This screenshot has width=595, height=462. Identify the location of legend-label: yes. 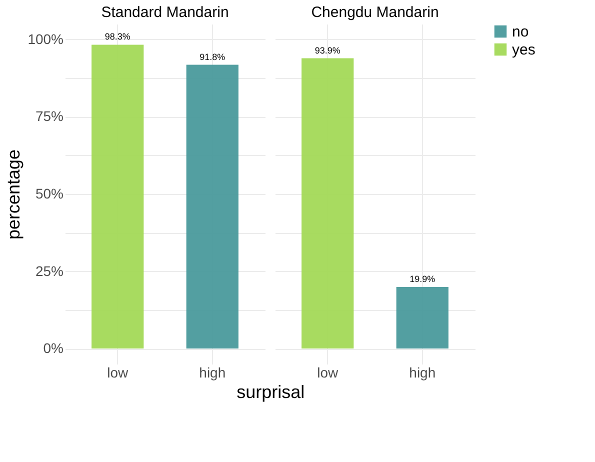
(524, 50).